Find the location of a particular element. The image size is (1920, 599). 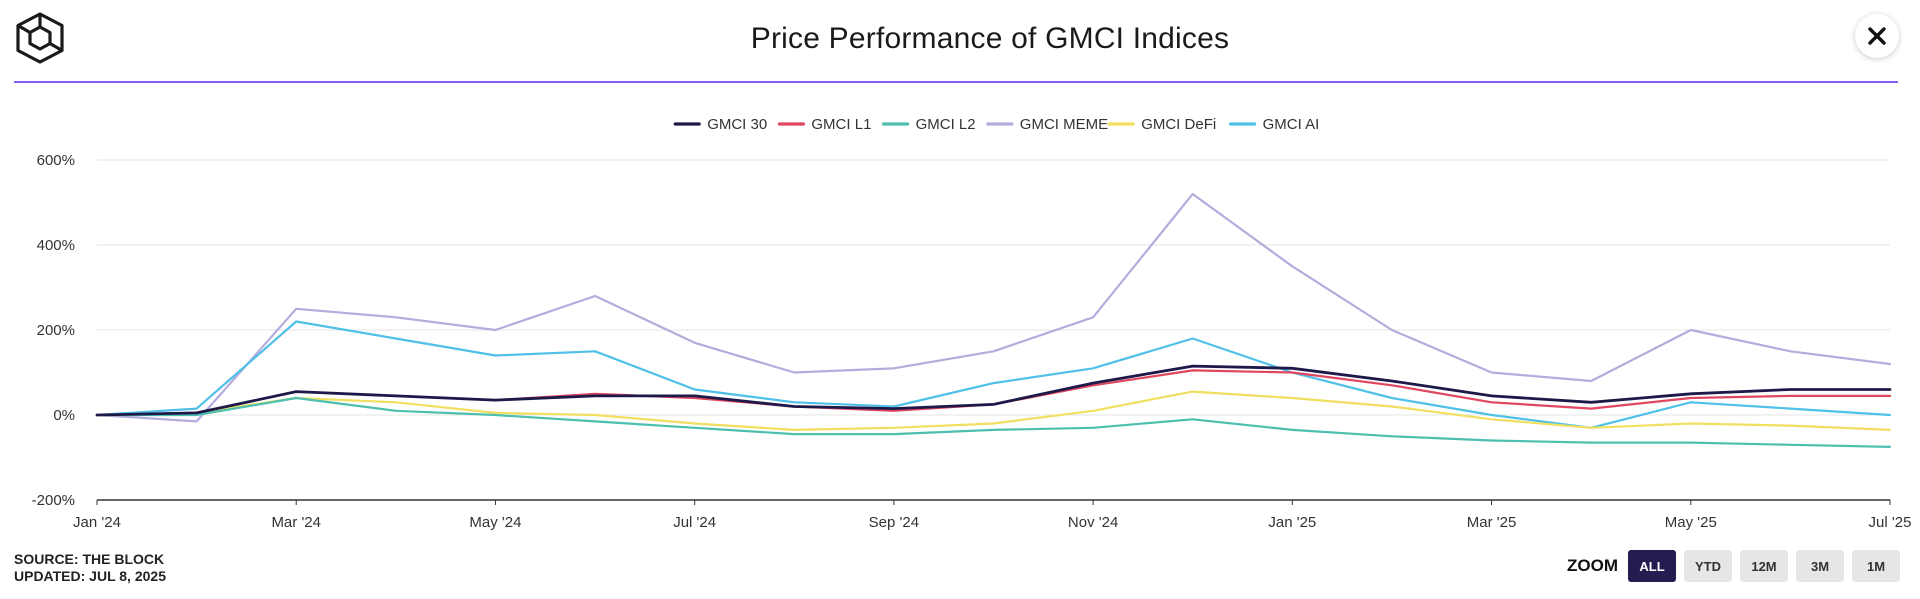

x-tick-label: Jan '25 is located at coordinates (1292, 522).